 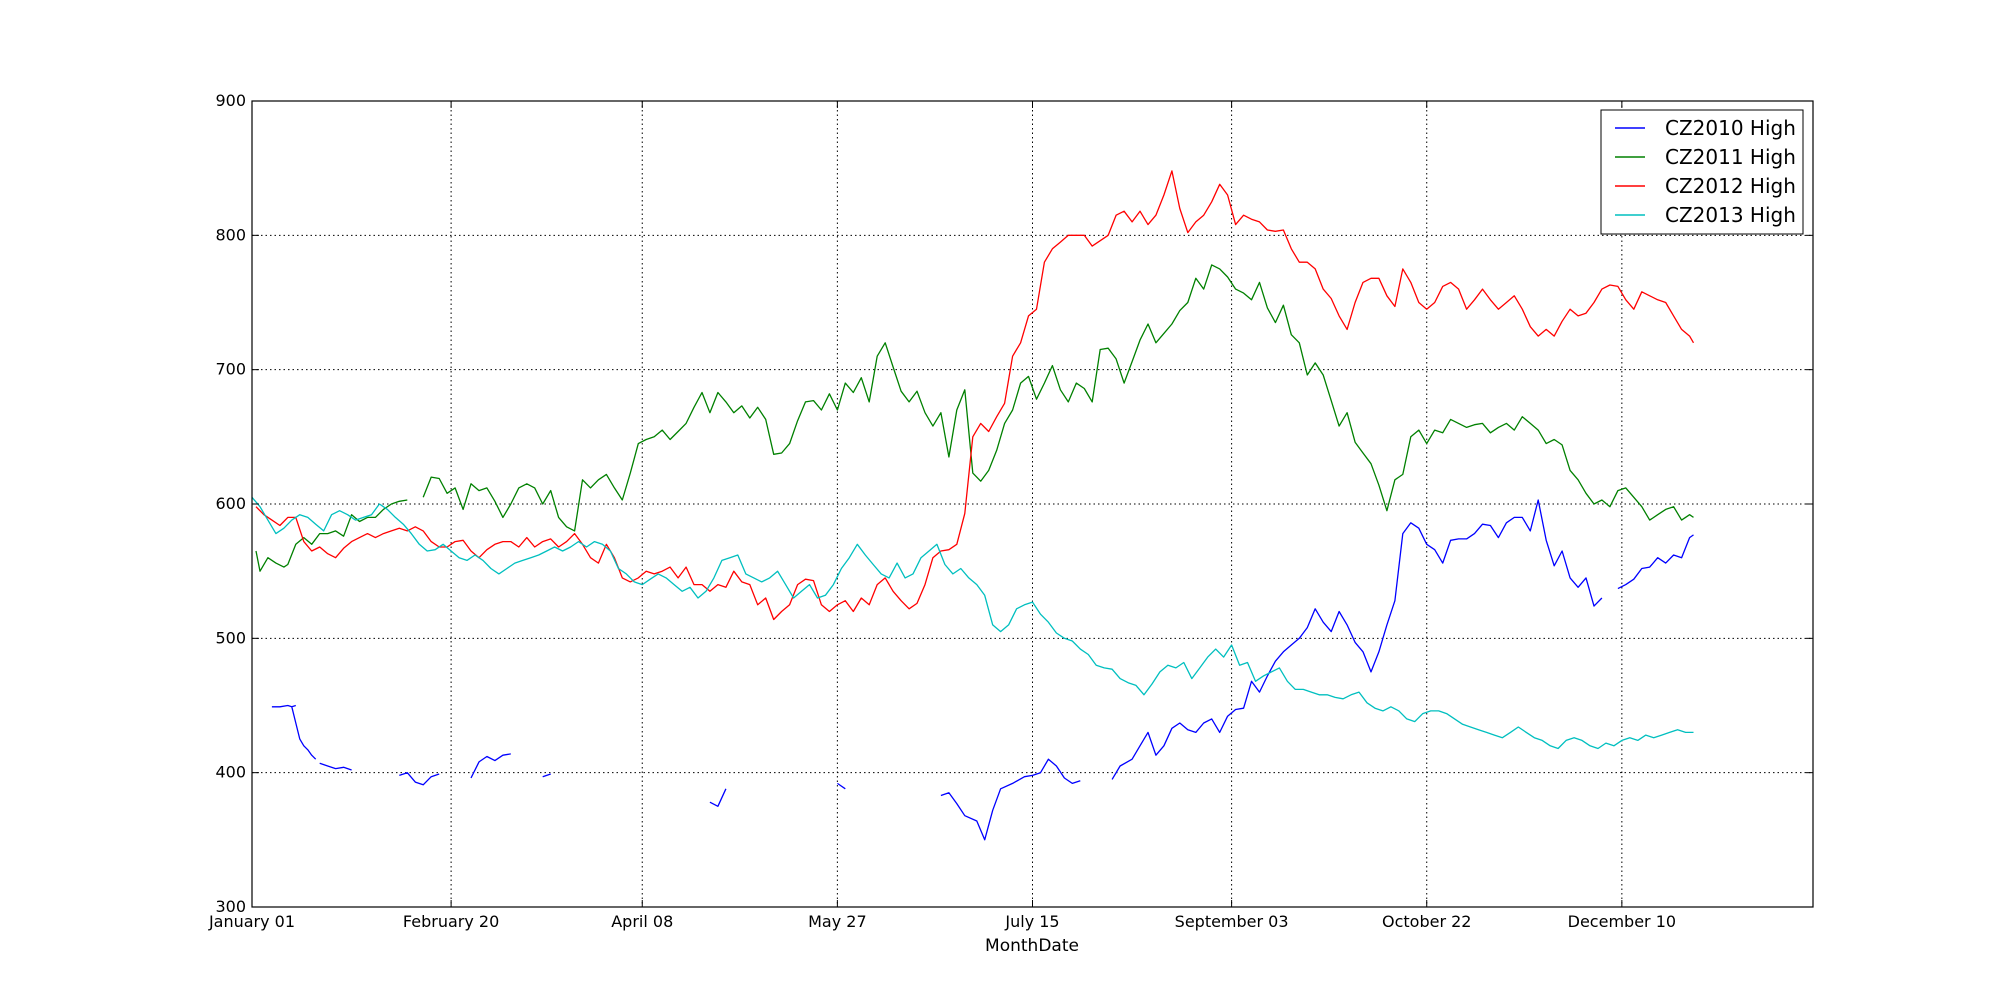 I want to click on x-tick-label: May 27, so click(x=837, y=921).